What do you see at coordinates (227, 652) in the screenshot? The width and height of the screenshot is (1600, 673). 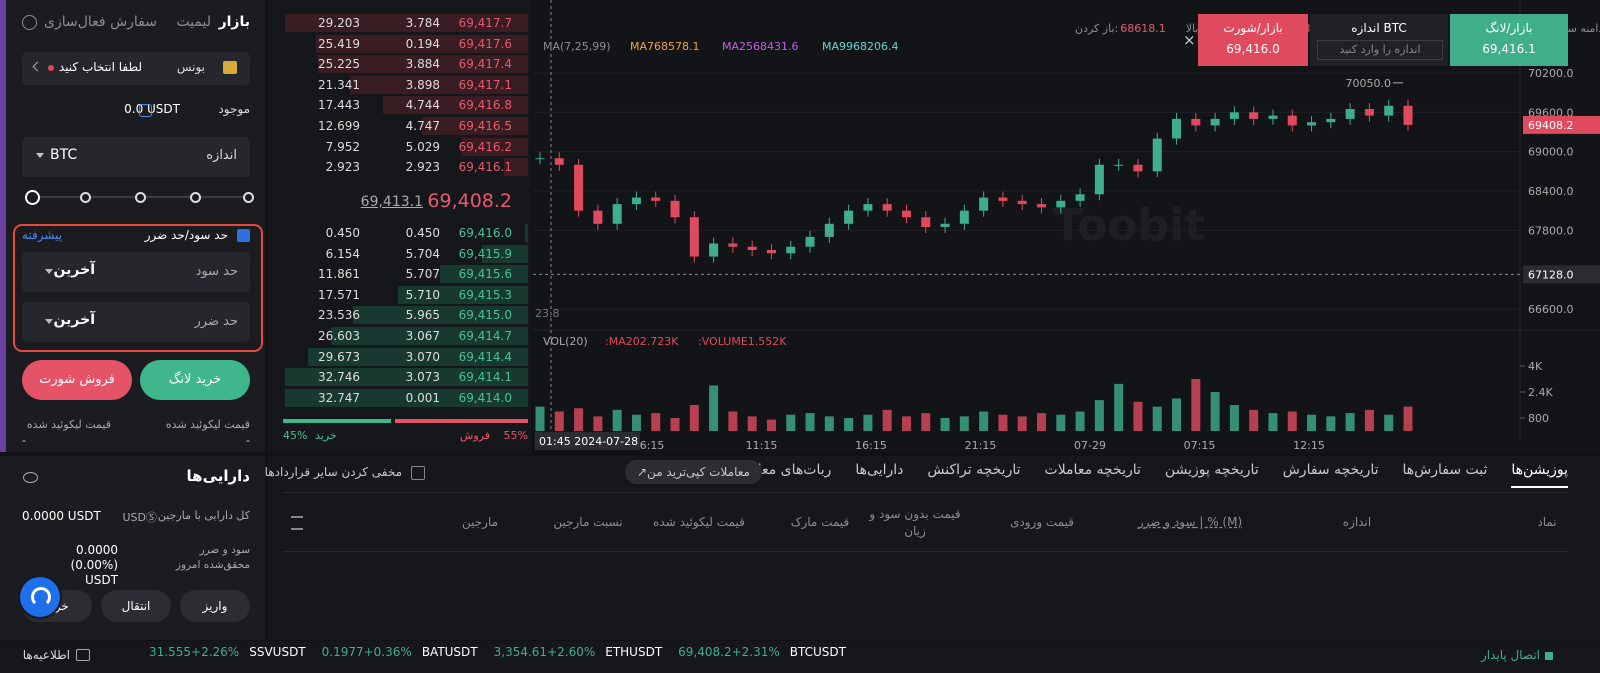 I see `ticker-item: SSVUSDT 31.555+2.26%` at bounding box center [227, 652].